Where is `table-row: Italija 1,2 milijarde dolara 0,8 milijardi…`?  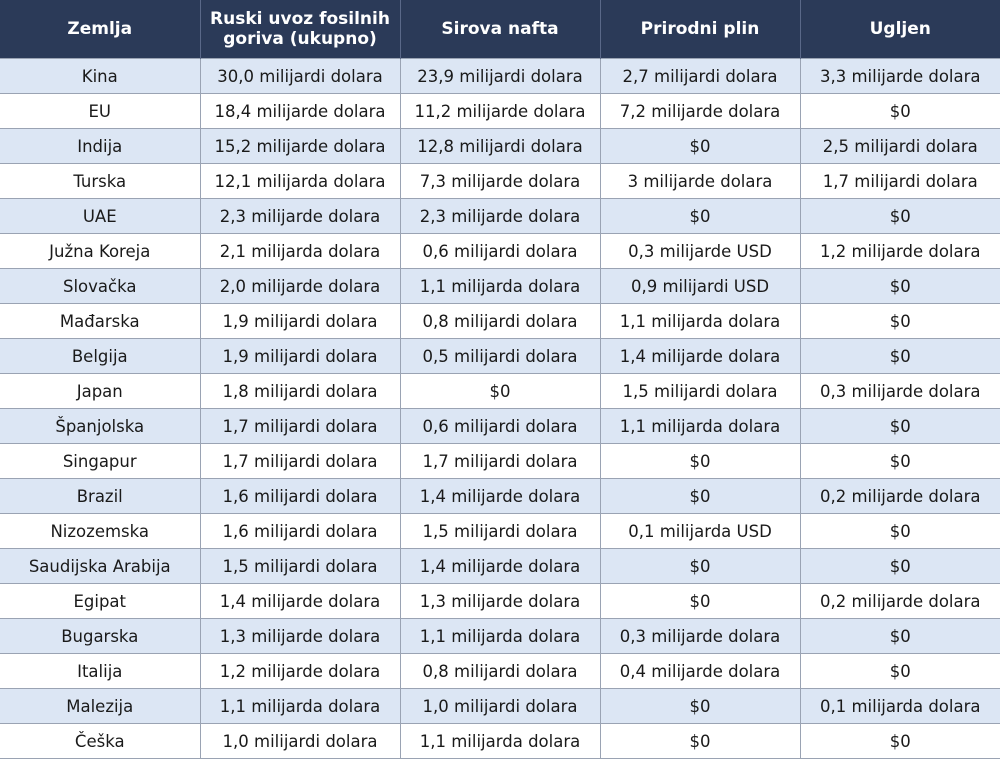 table-row: Italija 1,2 milijarde dolara 0,8 milijardi… is located at coordinates (500, 671).